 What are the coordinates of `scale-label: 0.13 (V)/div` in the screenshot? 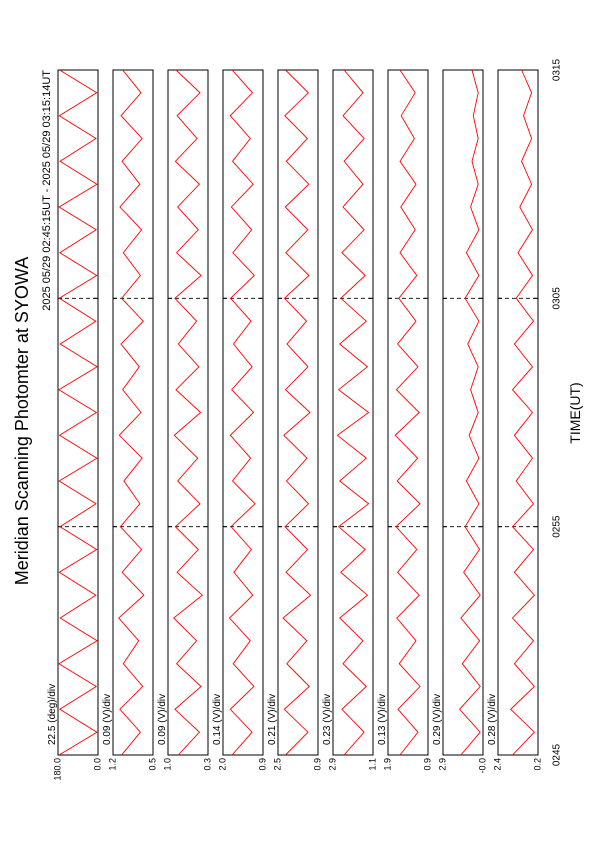 It's located at (382, 719).